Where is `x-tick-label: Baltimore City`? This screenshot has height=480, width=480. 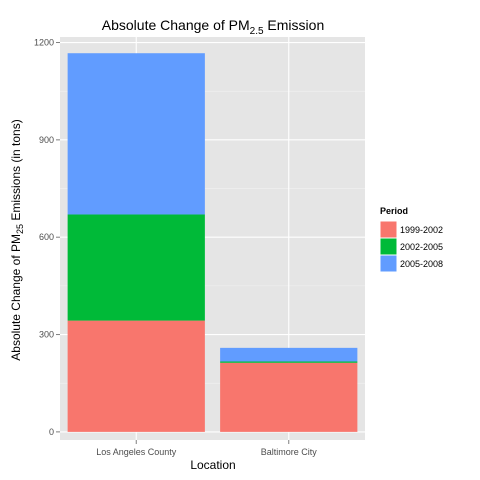
x-tick-label: Baltimore City is located at coordinates (289, 452).